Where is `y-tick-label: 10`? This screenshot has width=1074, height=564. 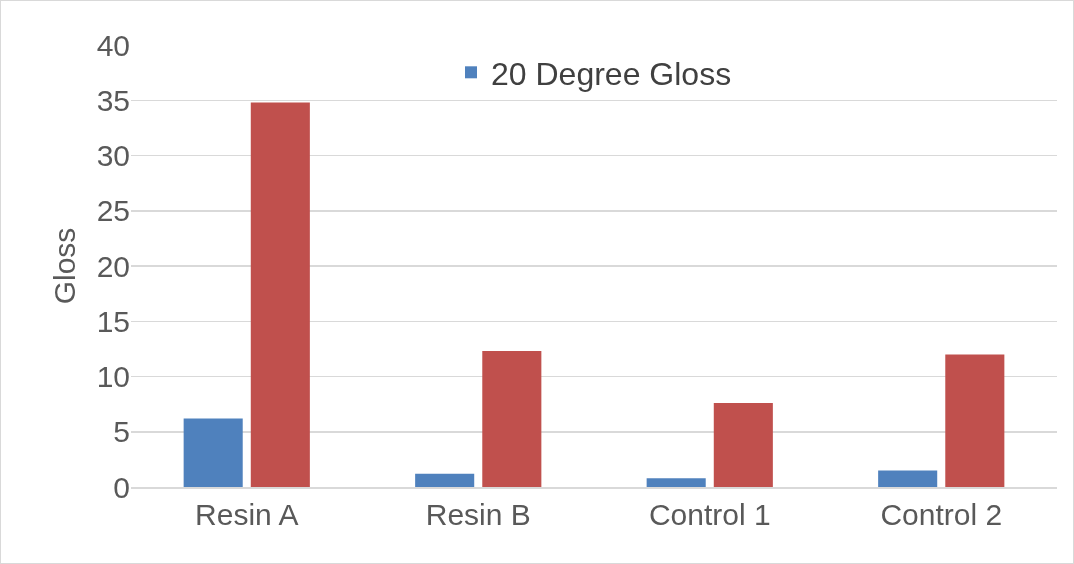
y-tick-label: 10 is located at coordinates (113, 376).